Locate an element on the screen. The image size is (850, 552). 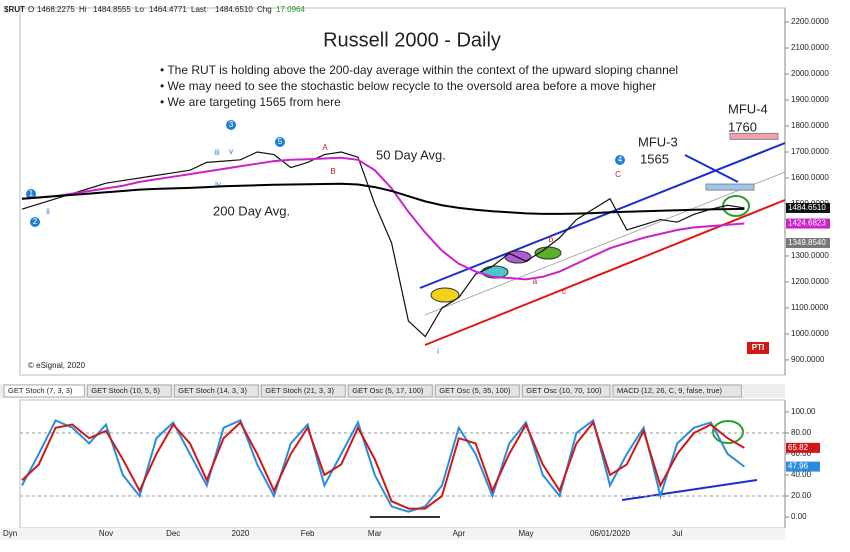
wave-label: B is located at coordinates (332, 171).